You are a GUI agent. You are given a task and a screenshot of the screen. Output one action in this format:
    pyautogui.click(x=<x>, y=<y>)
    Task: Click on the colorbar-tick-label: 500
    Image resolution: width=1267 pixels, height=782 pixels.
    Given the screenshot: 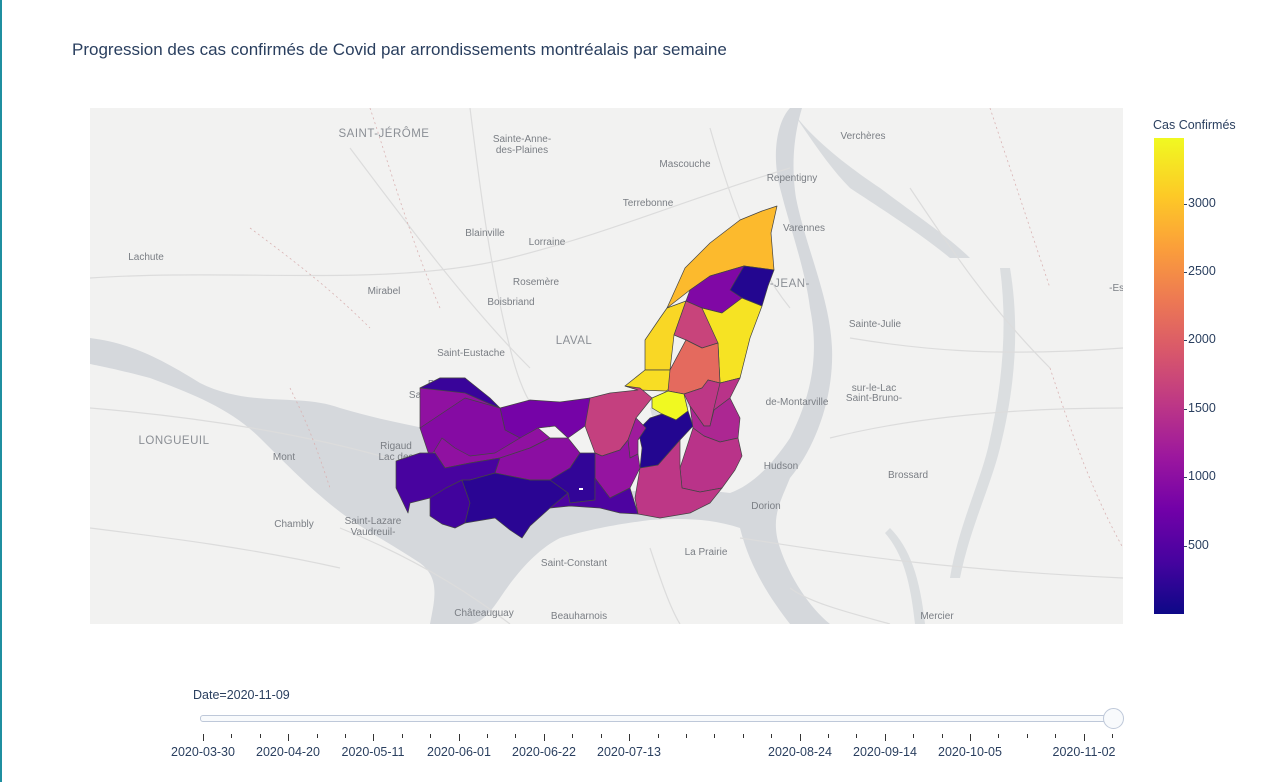 What is the action you would take?
    pyautogui.click(x=1198, y=544)
    